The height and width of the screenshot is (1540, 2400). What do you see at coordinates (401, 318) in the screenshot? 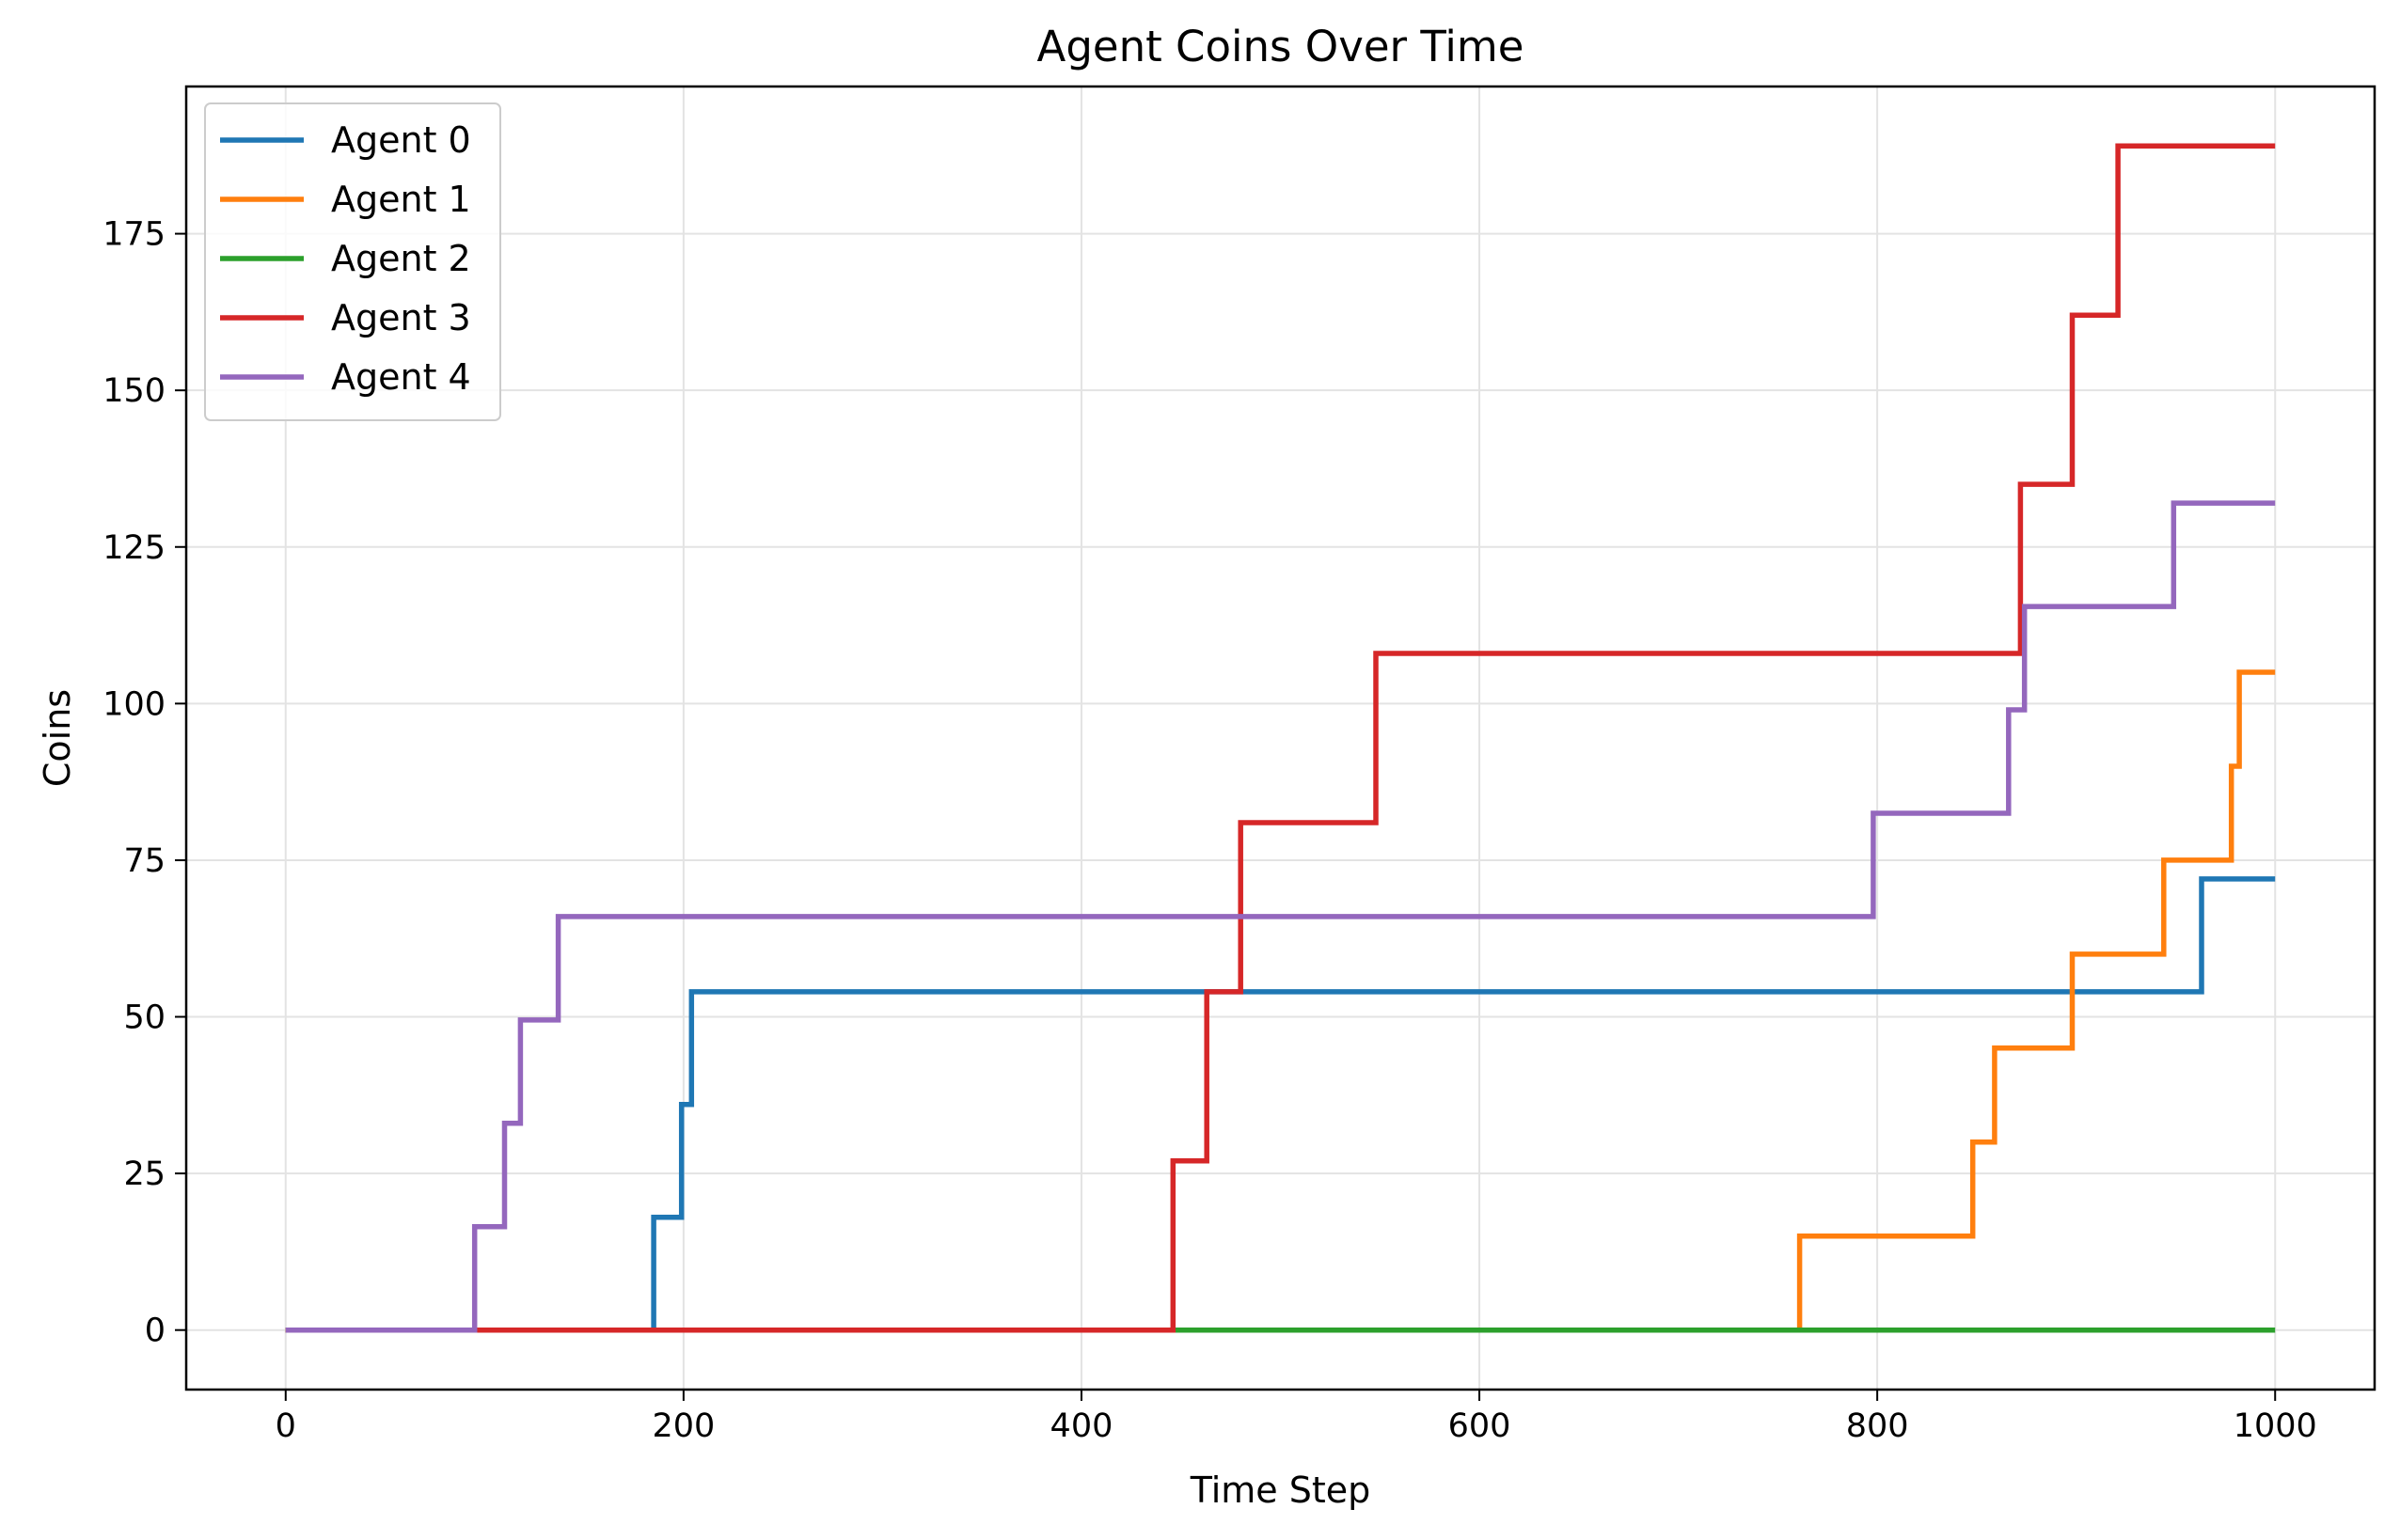
I see `legend-label: Agent 3` at bounding box center [401, 318].